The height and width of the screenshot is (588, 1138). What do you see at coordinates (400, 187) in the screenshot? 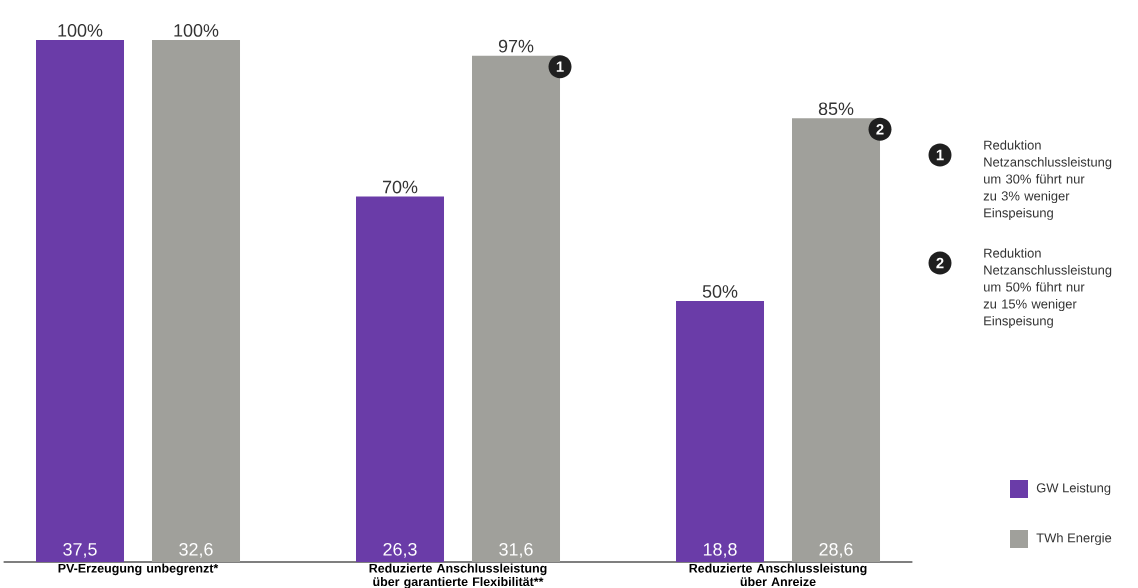
I see `data-label: 70%` at bounding box center [400, 187].